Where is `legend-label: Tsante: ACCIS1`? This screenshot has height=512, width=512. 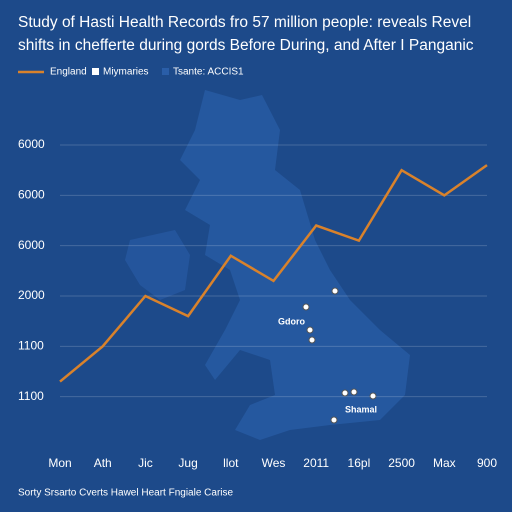
legend-label: Tsante: ACCIS1 is located at coordinates (208, 72).